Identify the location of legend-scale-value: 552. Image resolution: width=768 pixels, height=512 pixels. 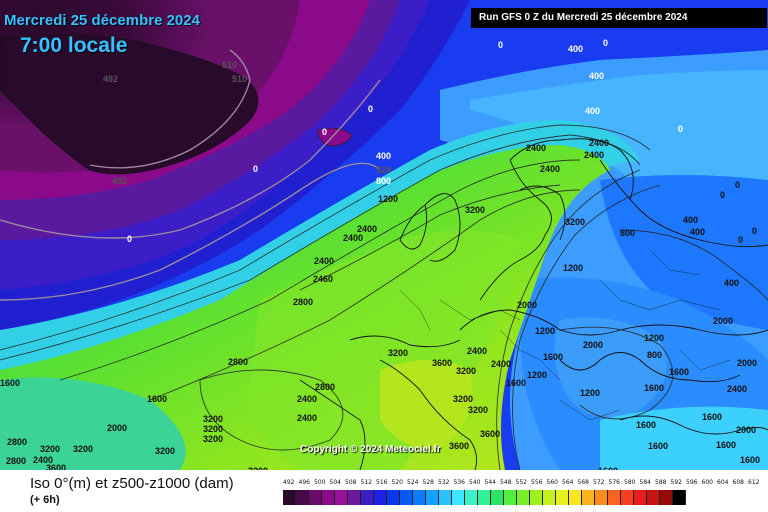
(521, 482).